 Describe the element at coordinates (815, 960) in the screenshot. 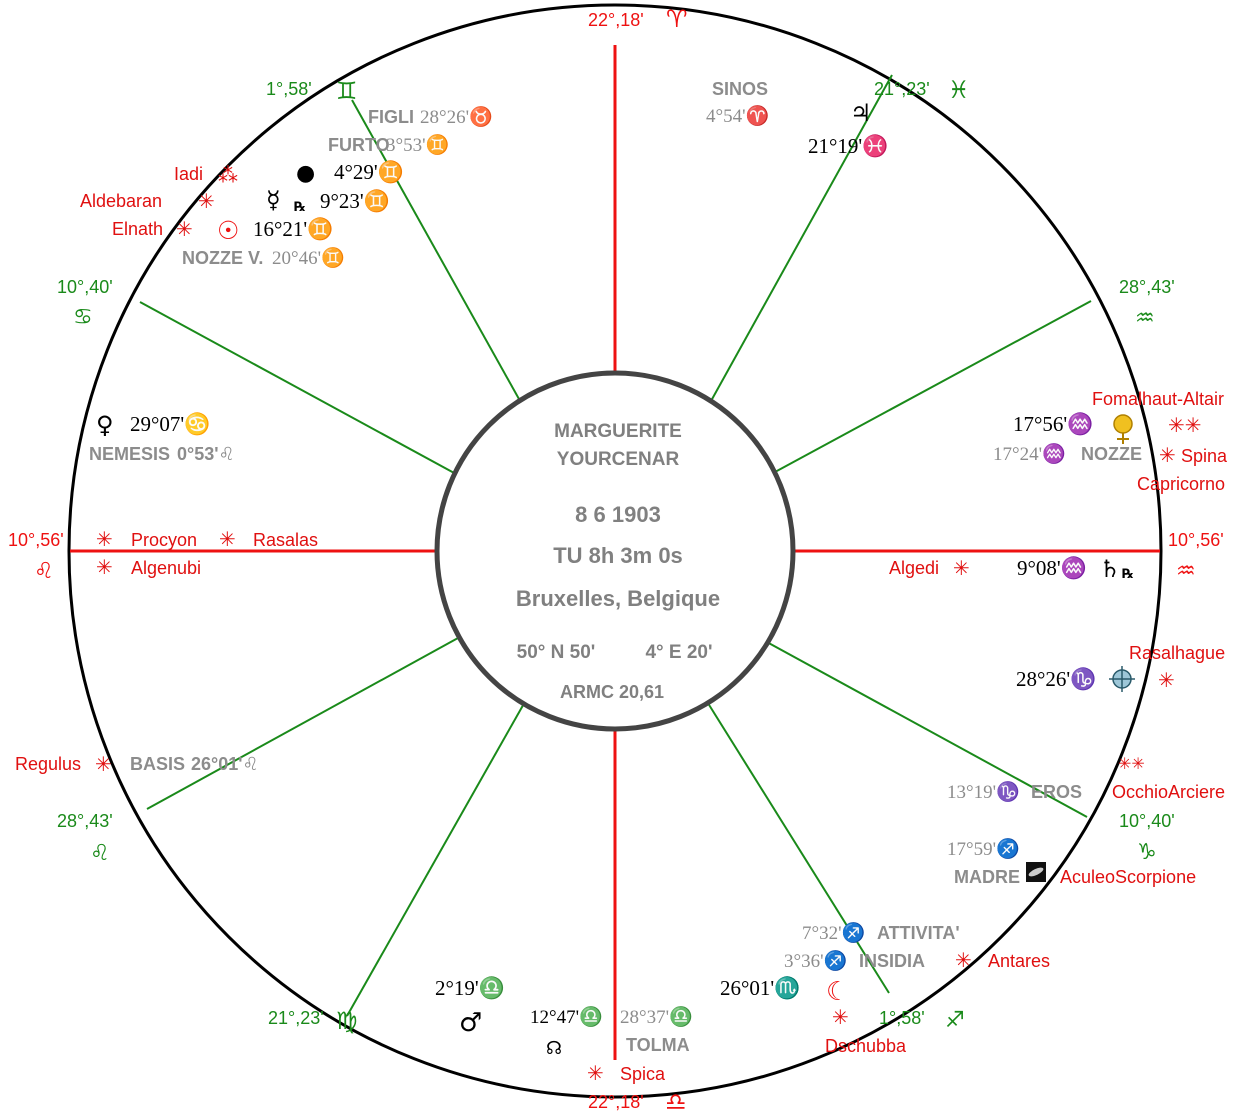

I see `part-insidia-position: 3°36'♐` at that location.